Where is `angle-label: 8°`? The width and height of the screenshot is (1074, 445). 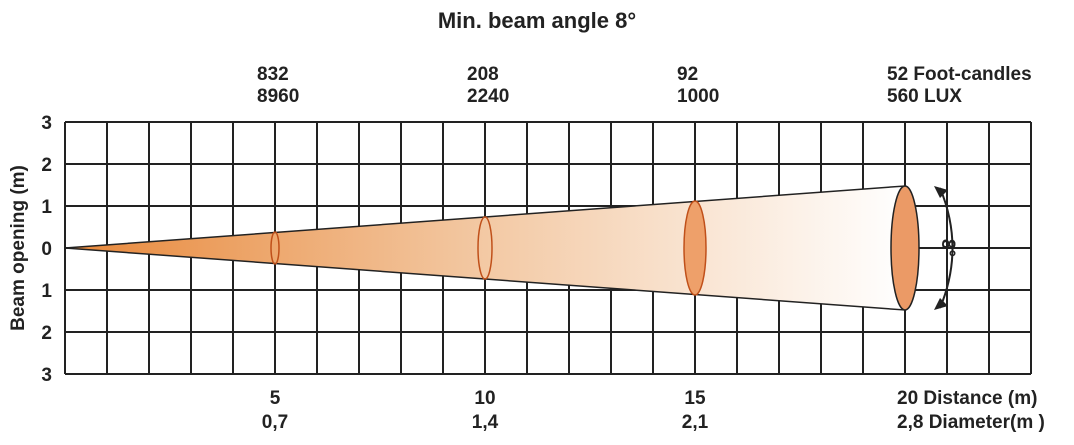
angle-label: 8° is located at coordinates (947, 248).